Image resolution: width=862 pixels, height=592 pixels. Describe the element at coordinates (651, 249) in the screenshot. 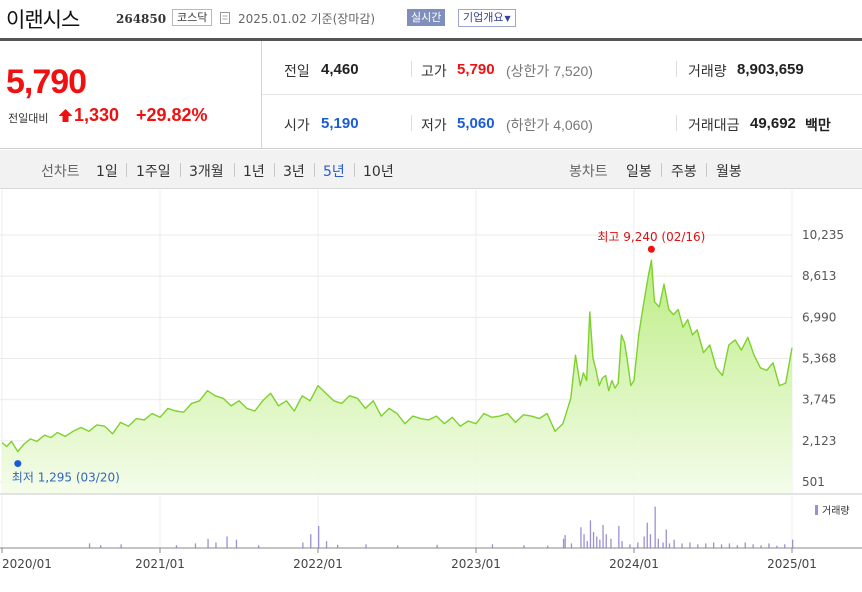

I see `max-marker` at that location.